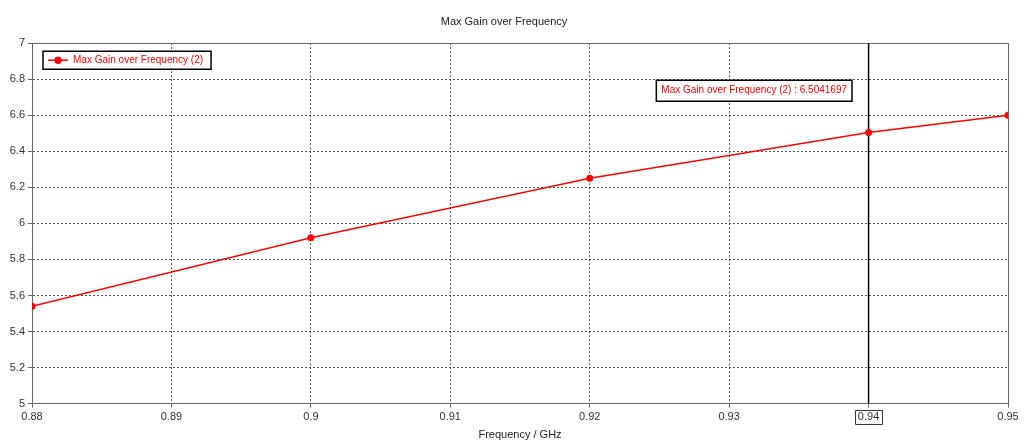 Image resolution: width=1024 pixels, height=445 pixels. I want to click on y-tick-label: 6.2, so click(17, 186).